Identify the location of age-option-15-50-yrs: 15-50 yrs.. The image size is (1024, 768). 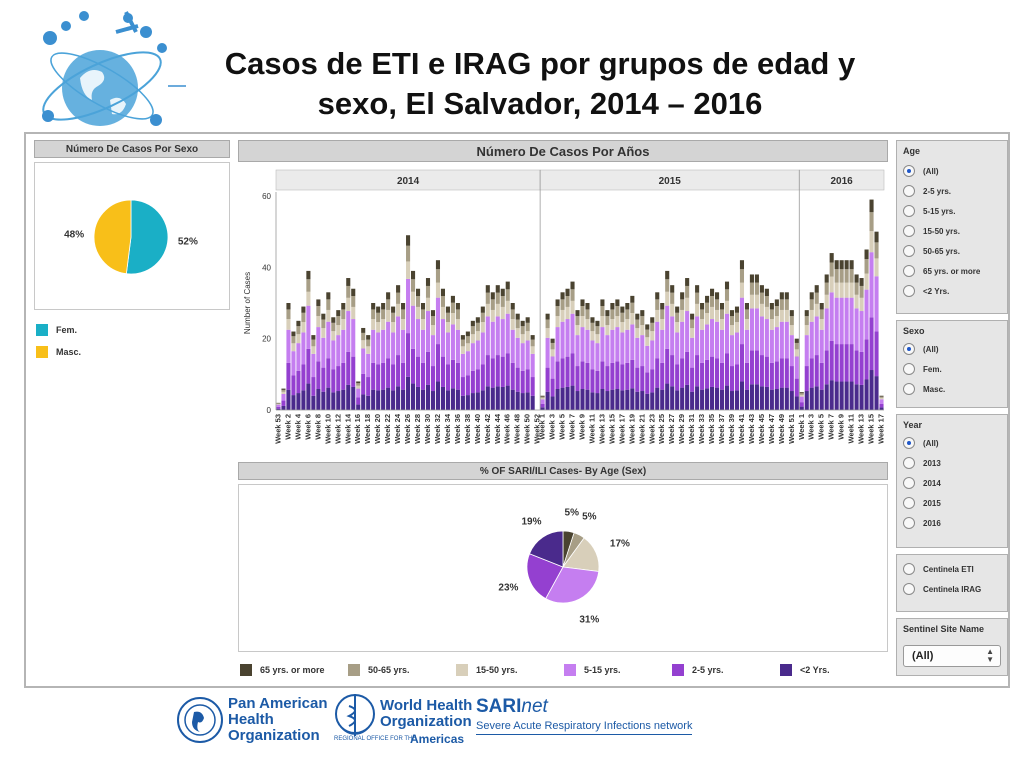
(931, 231).